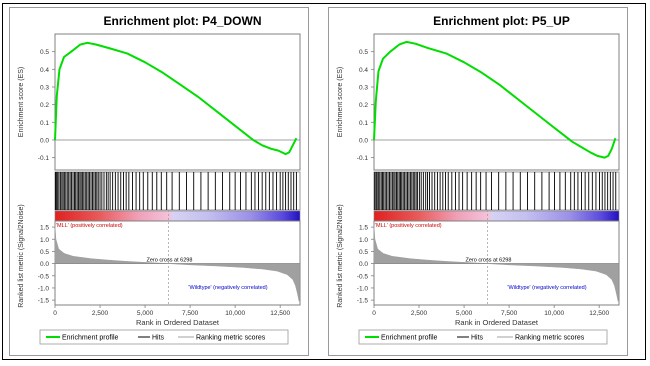  I want to click on hits-area, so click(177, 191).